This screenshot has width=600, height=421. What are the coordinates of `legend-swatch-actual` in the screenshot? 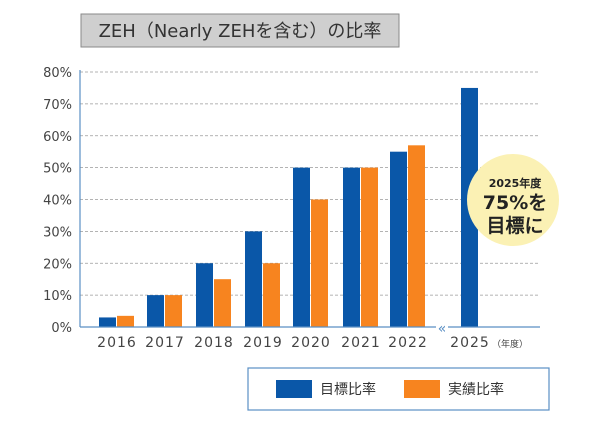 It's located at (422, 389).